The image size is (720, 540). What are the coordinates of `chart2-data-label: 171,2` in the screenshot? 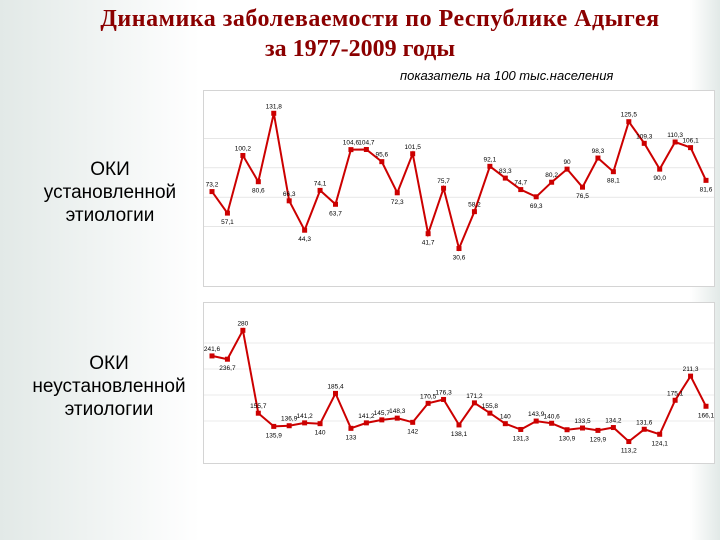 It's located at (474, 396).